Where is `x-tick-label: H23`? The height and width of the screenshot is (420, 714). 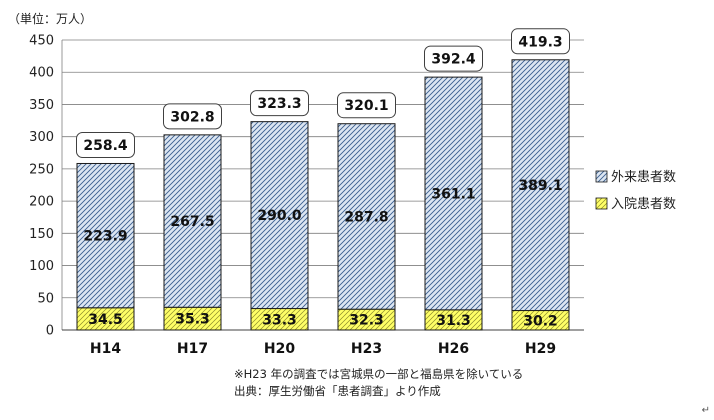
x-tick-label: H23 is located at coordinates (366, 349).